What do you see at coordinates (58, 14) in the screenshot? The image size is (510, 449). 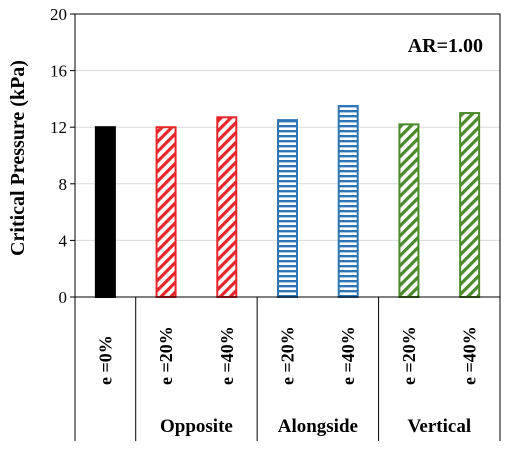 I see `y-tick-label: 20` at bounding box center [58, 14].